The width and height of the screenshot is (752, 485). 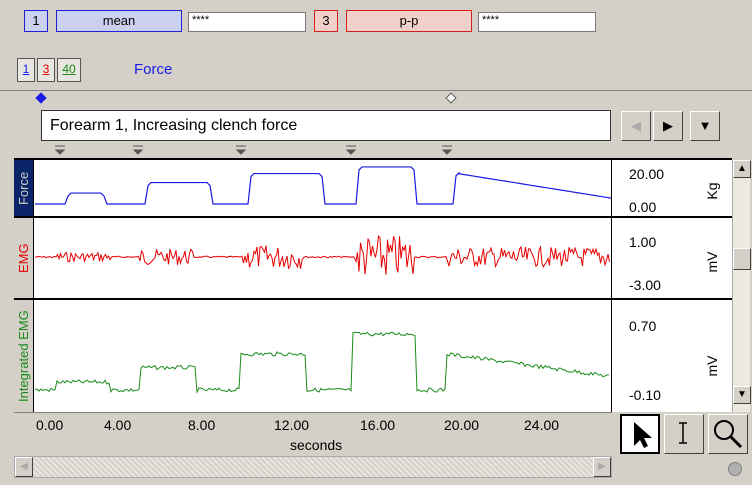 What do you see at coordinates (41, 98) in the screenshot?
I see `cursor-marker-1-icon` at bounding box center [41, 98].